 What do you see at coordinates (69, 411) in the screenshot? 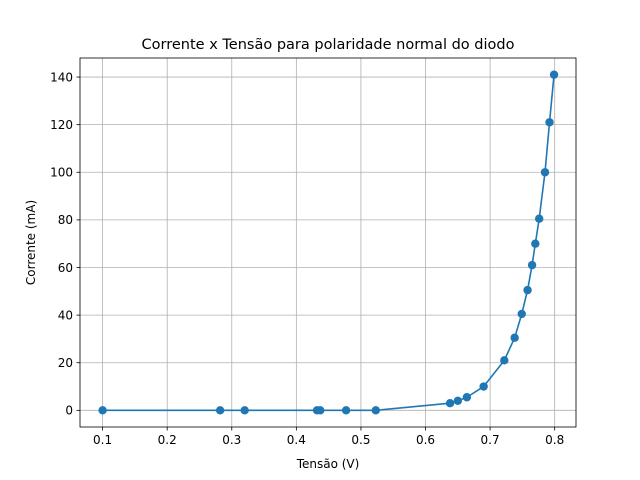
I see `y-tick-label: 0` at bounding box center [69, 411].